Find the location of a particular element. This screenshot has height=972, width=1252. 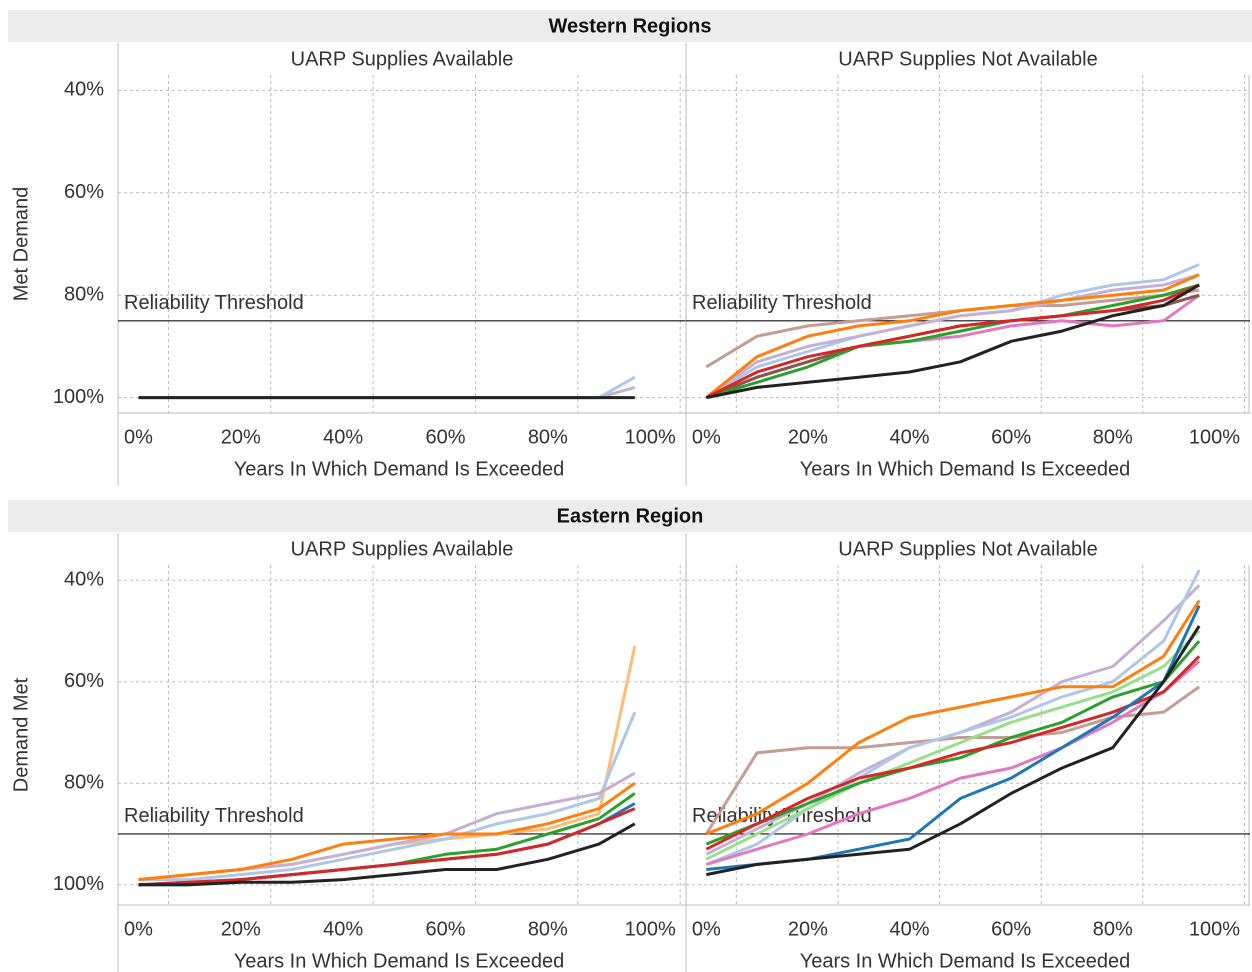

section-header: Eastern Region is located at coordinates (630, 516).